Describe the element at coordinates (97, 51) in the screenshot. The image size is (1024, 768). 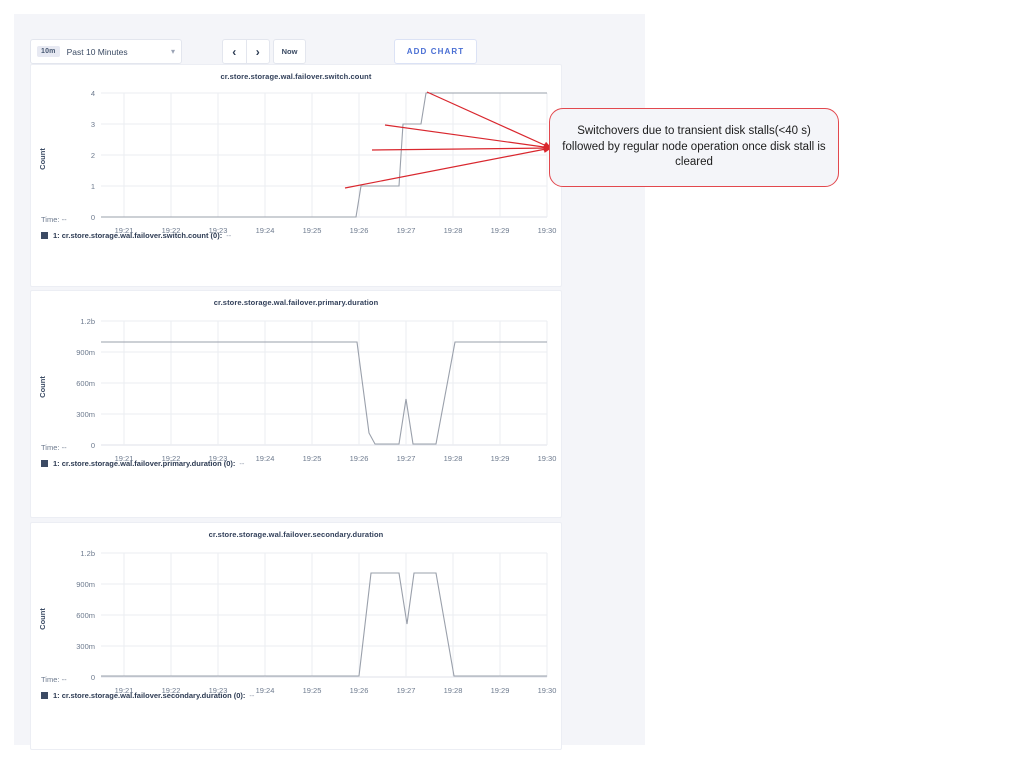
I see `timescale-label: Past 10 Minutes` at that location.